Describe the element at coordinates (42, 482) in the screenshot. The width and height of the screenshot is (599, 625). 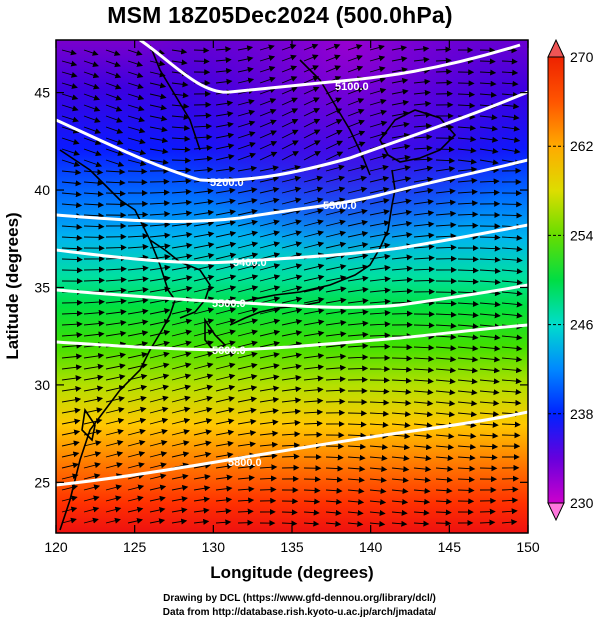
I see `y-tick-label: 25` at that location.